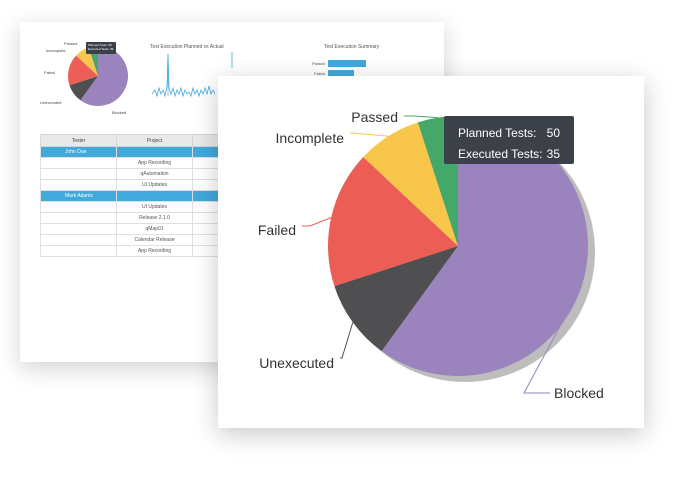 The width and height of the screenshot is (680, 480). I want to click on table-header-tester: Tester, so click(78, 140).